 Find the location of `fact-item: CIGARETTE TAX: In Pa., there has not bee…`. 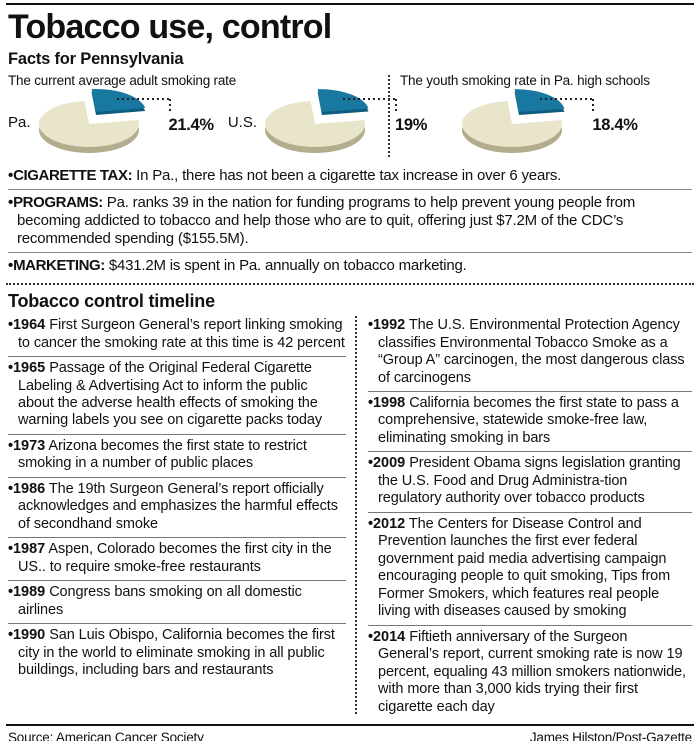

fact-item: CIGARETTE TAX: In Pa., there has not bee… is located at coordinates (350, 177).